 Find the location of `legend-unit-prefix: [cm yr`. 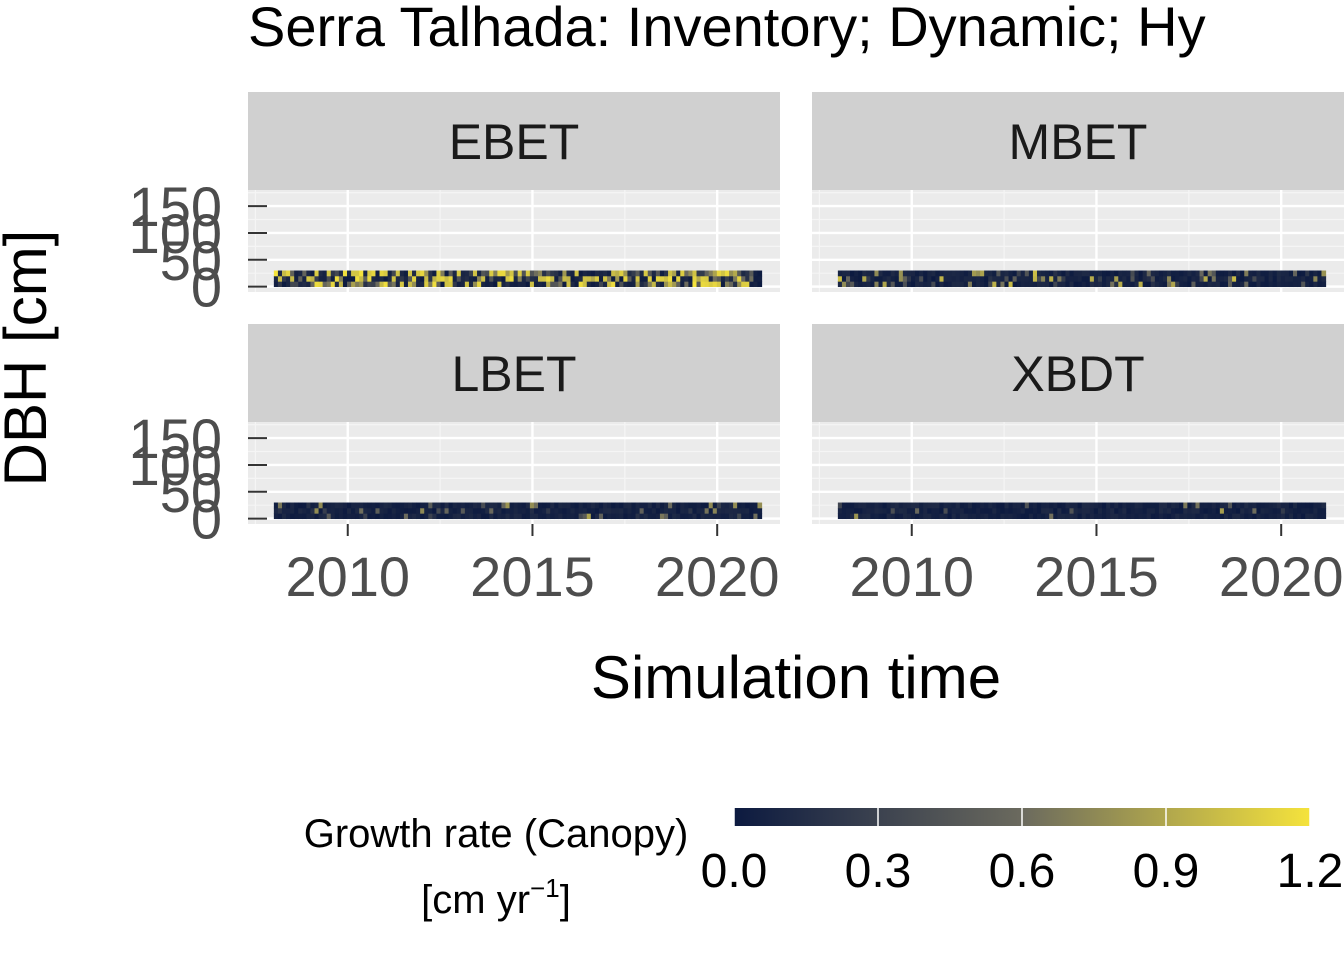

legend-unit-prefix: [cm yr is located at coordinates (475, 900).